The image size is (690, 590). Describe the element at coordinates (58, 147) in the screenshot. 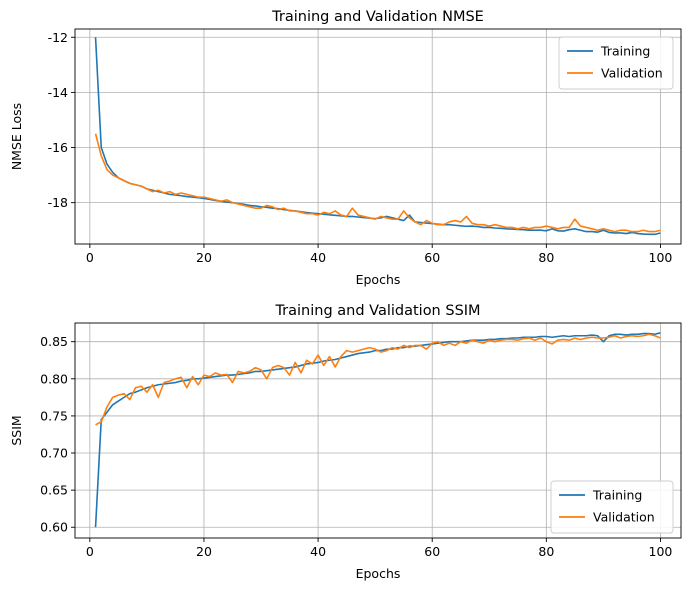

I see `y-tick-label: -16` at that location.